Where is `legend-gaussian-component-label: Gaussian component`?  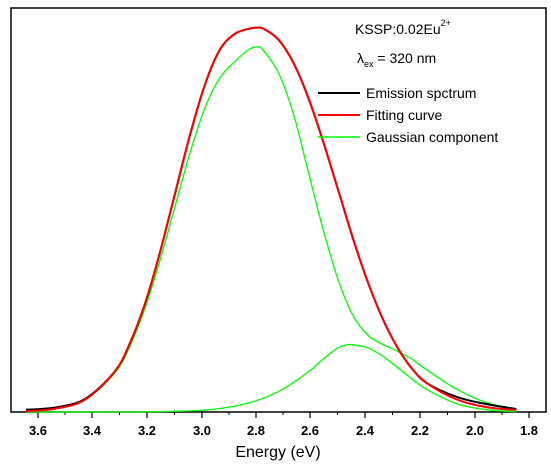 legend-gaussian-component-label: Gaussian component is located at coordinates (432, 137).